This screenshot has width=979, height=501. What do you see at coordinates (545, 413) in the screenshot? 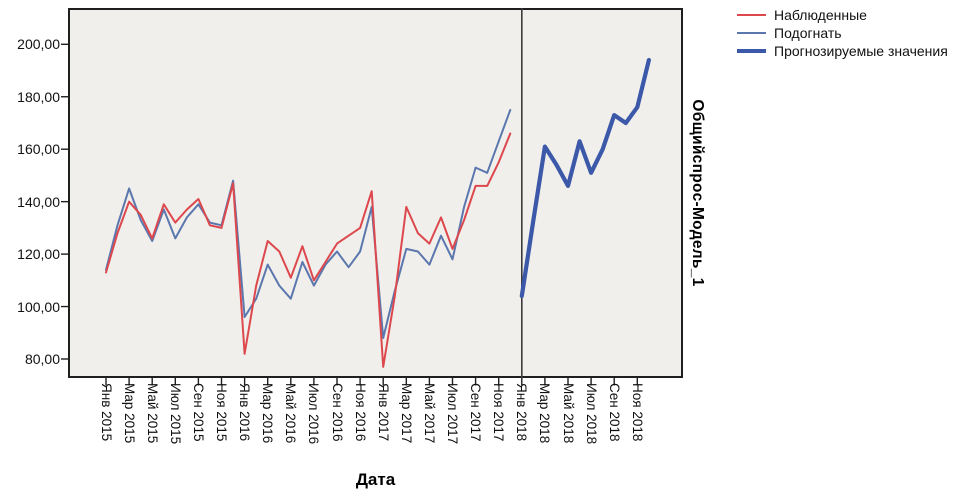
I see `x-tick-label: Мар 2018` at bounding box center [545, 413].